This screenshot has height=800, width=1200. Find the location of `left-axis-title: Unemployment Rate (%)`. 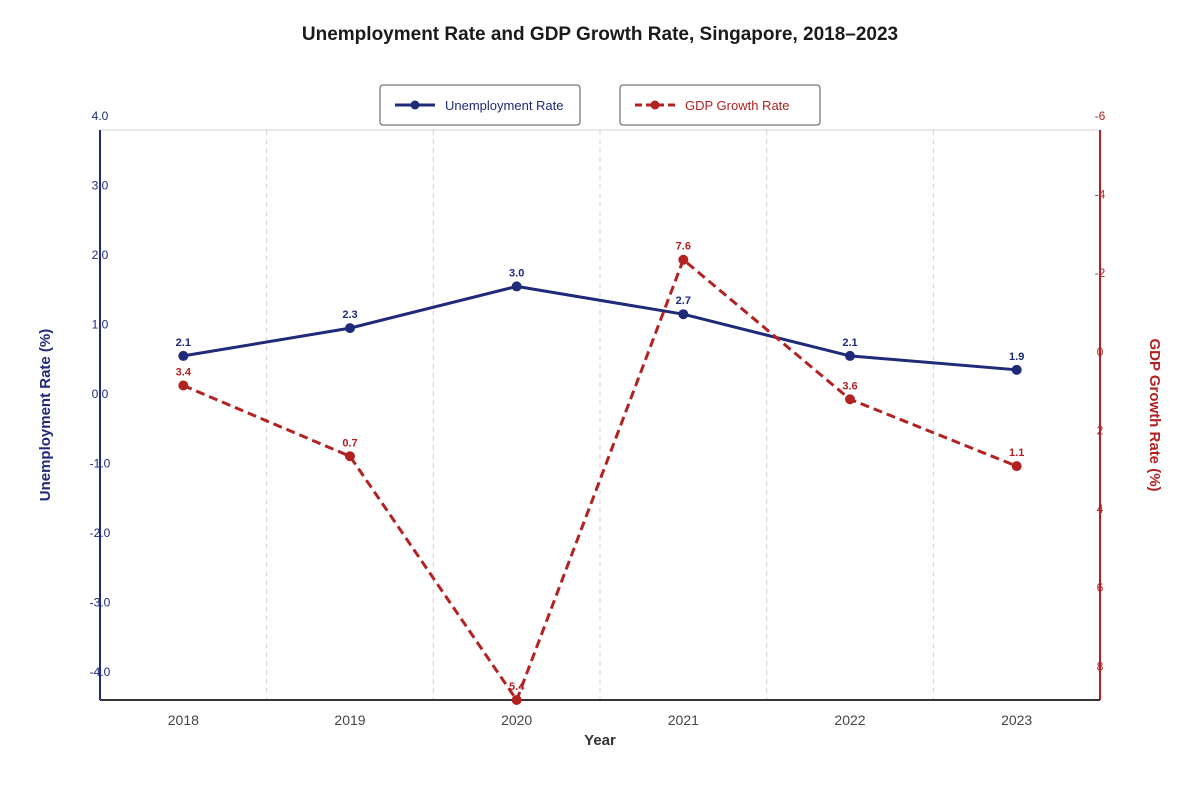

left-axis-title: Unemployment Rate (%) is located at coordinates (45, 415).